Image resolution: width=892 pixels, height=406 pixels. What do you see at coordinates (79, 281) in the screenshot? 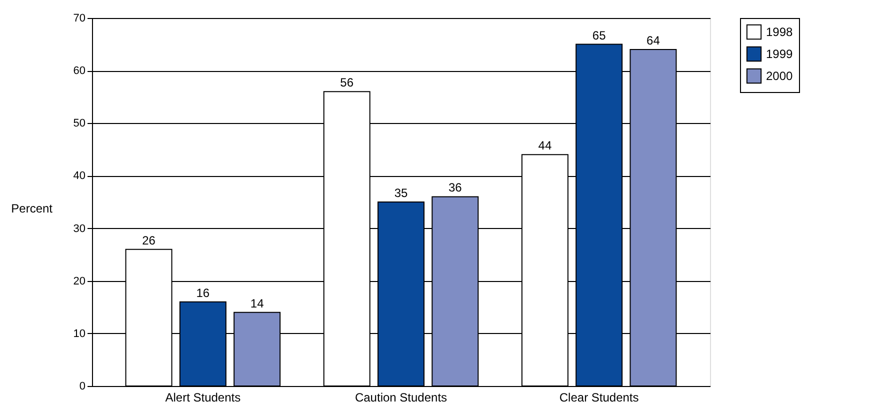
I see `y-tick-label: 20` at bounding box center [79, 281].